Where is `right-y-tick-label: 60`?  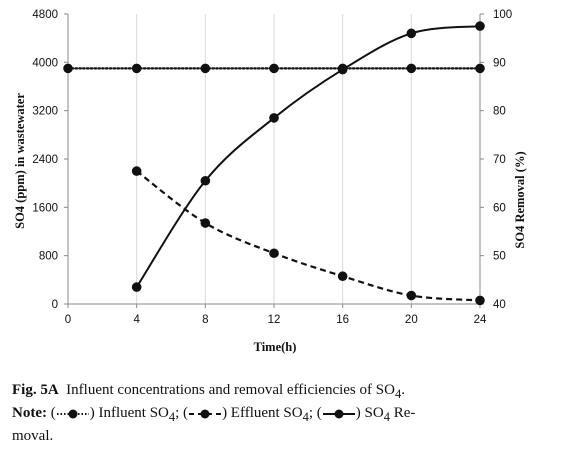
right-y-tick-label: 60 is located at coordinates (499, 208).